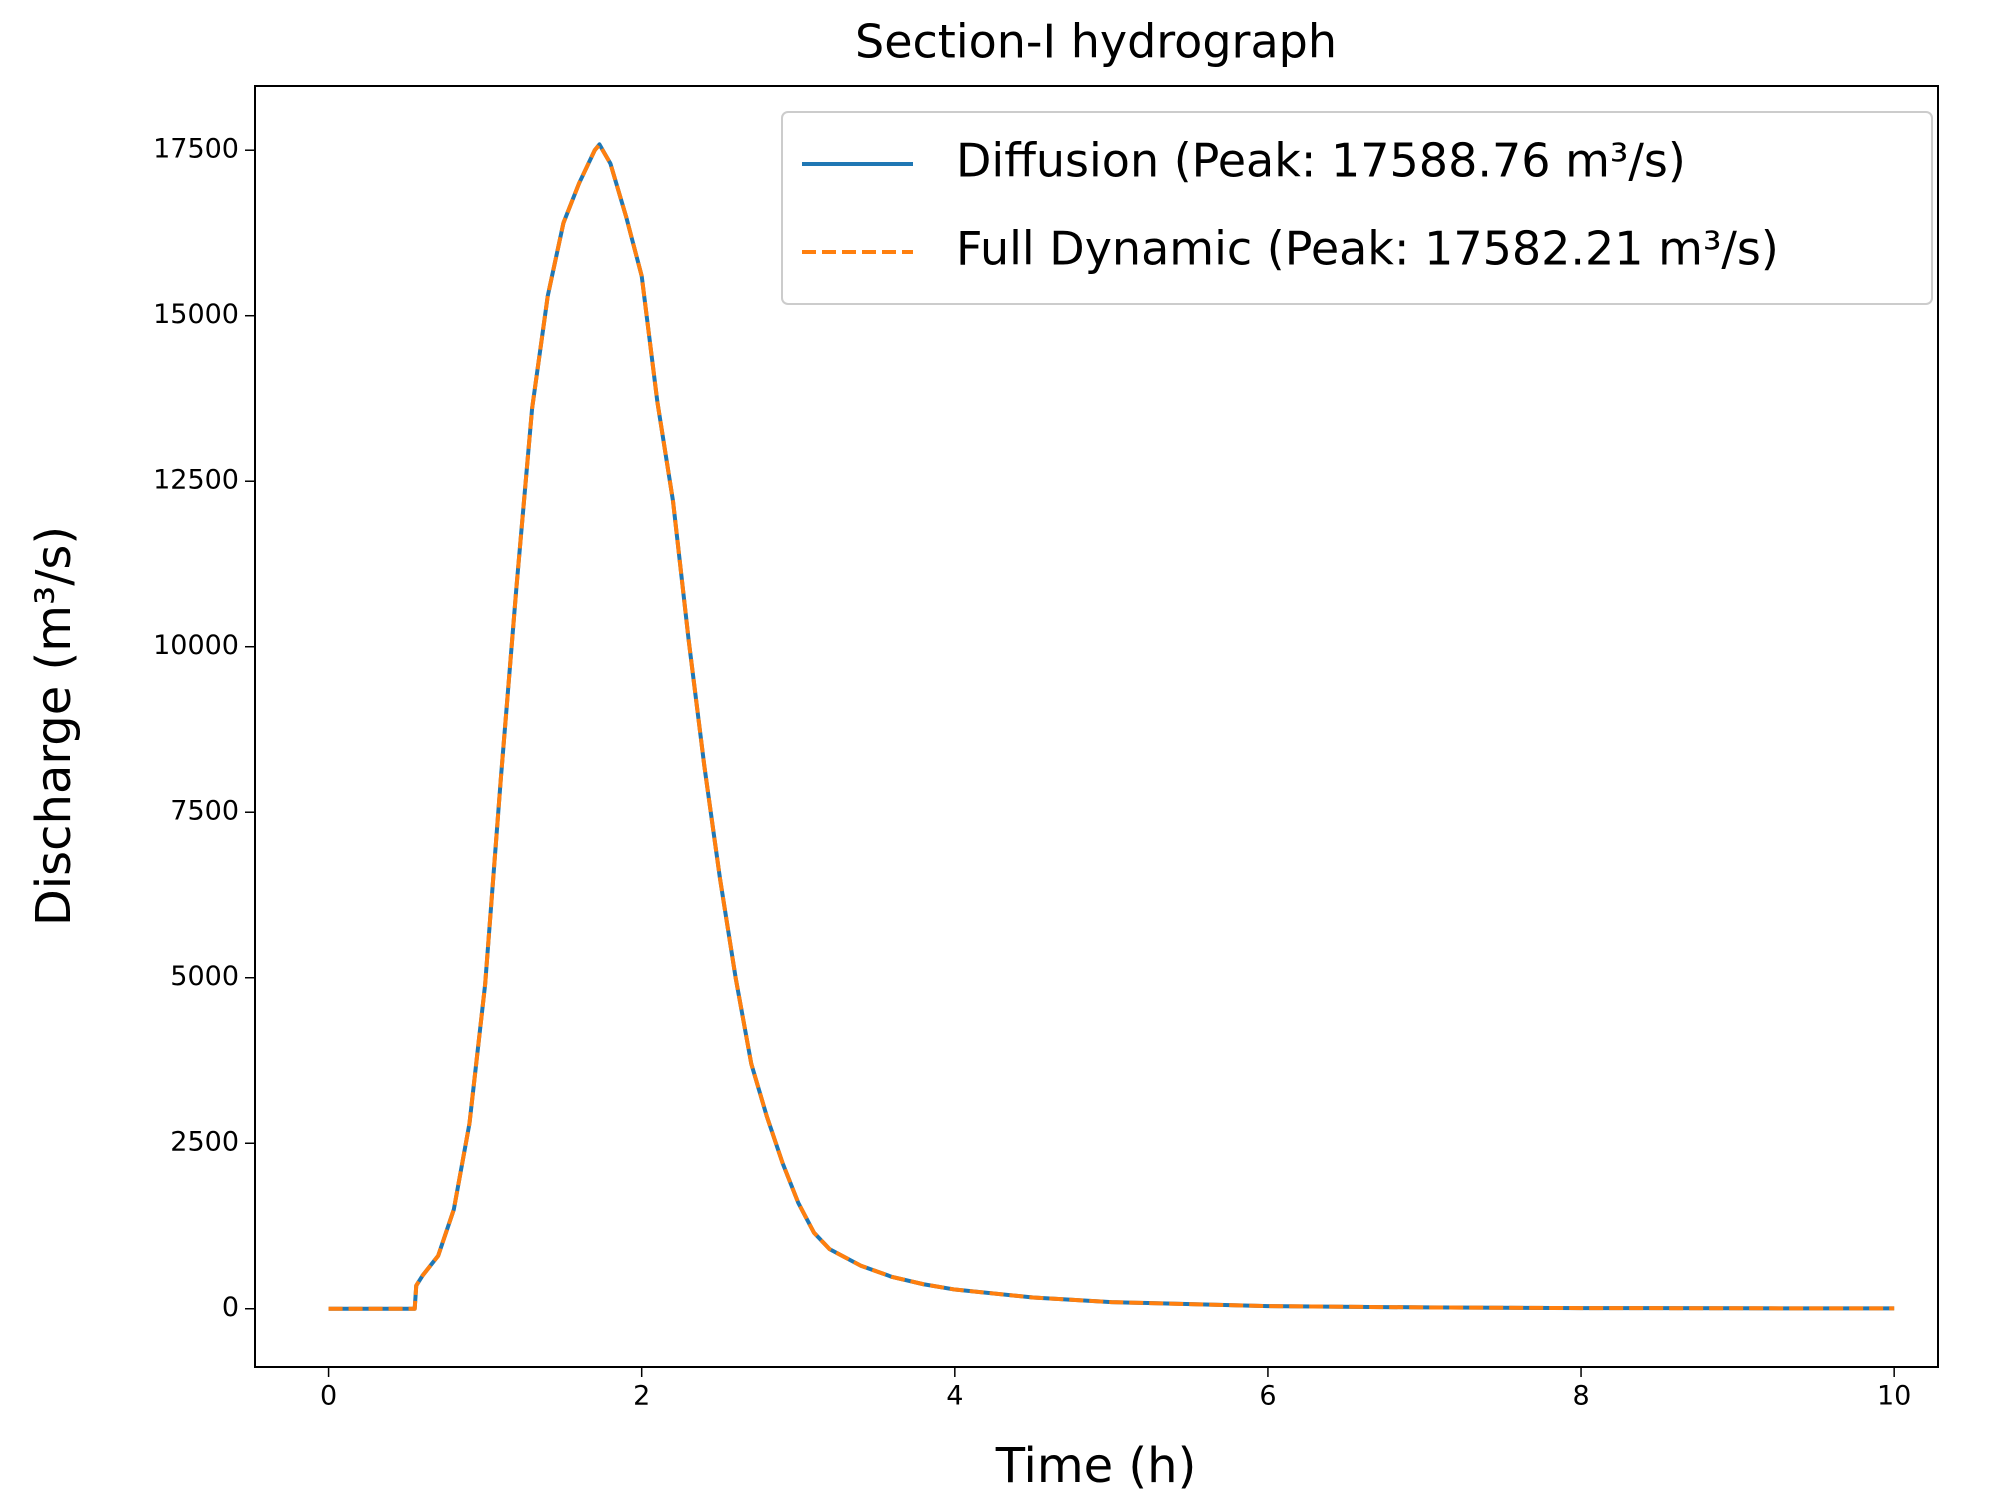  I want to click on x-axis-label: Time (h), so click(1096, 1466).